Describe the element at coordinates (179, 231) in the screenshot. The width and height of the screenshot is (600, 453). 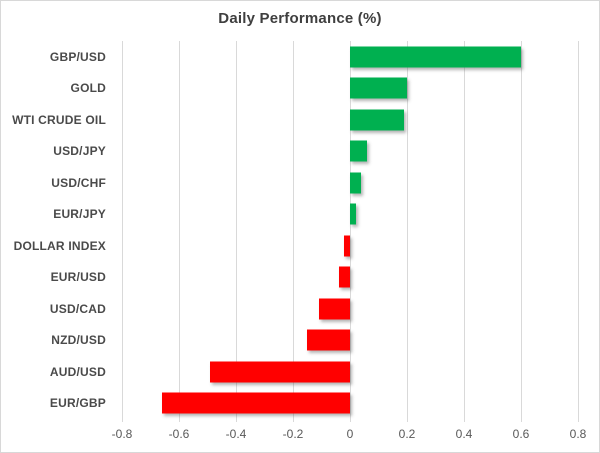
I see `gridline--0.6` at that location.